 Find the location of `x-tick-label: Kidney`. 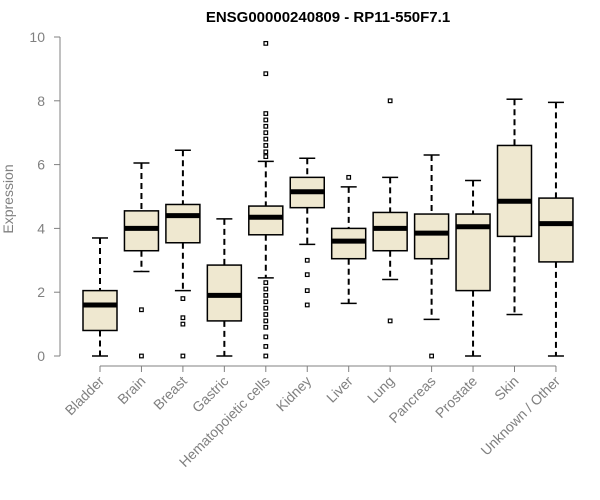

x-tick-label: Kidney is located at coordinates (294, 394).